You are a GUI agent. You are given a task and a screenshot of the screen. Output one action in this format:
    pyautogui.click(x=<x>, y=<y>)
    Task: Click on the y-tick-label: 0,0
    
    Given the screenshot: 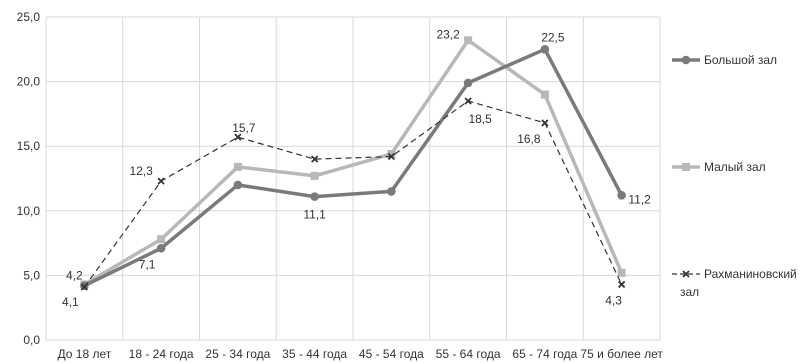 What is the action you would take?
    pyautogui.click(x=31, y=340)
    